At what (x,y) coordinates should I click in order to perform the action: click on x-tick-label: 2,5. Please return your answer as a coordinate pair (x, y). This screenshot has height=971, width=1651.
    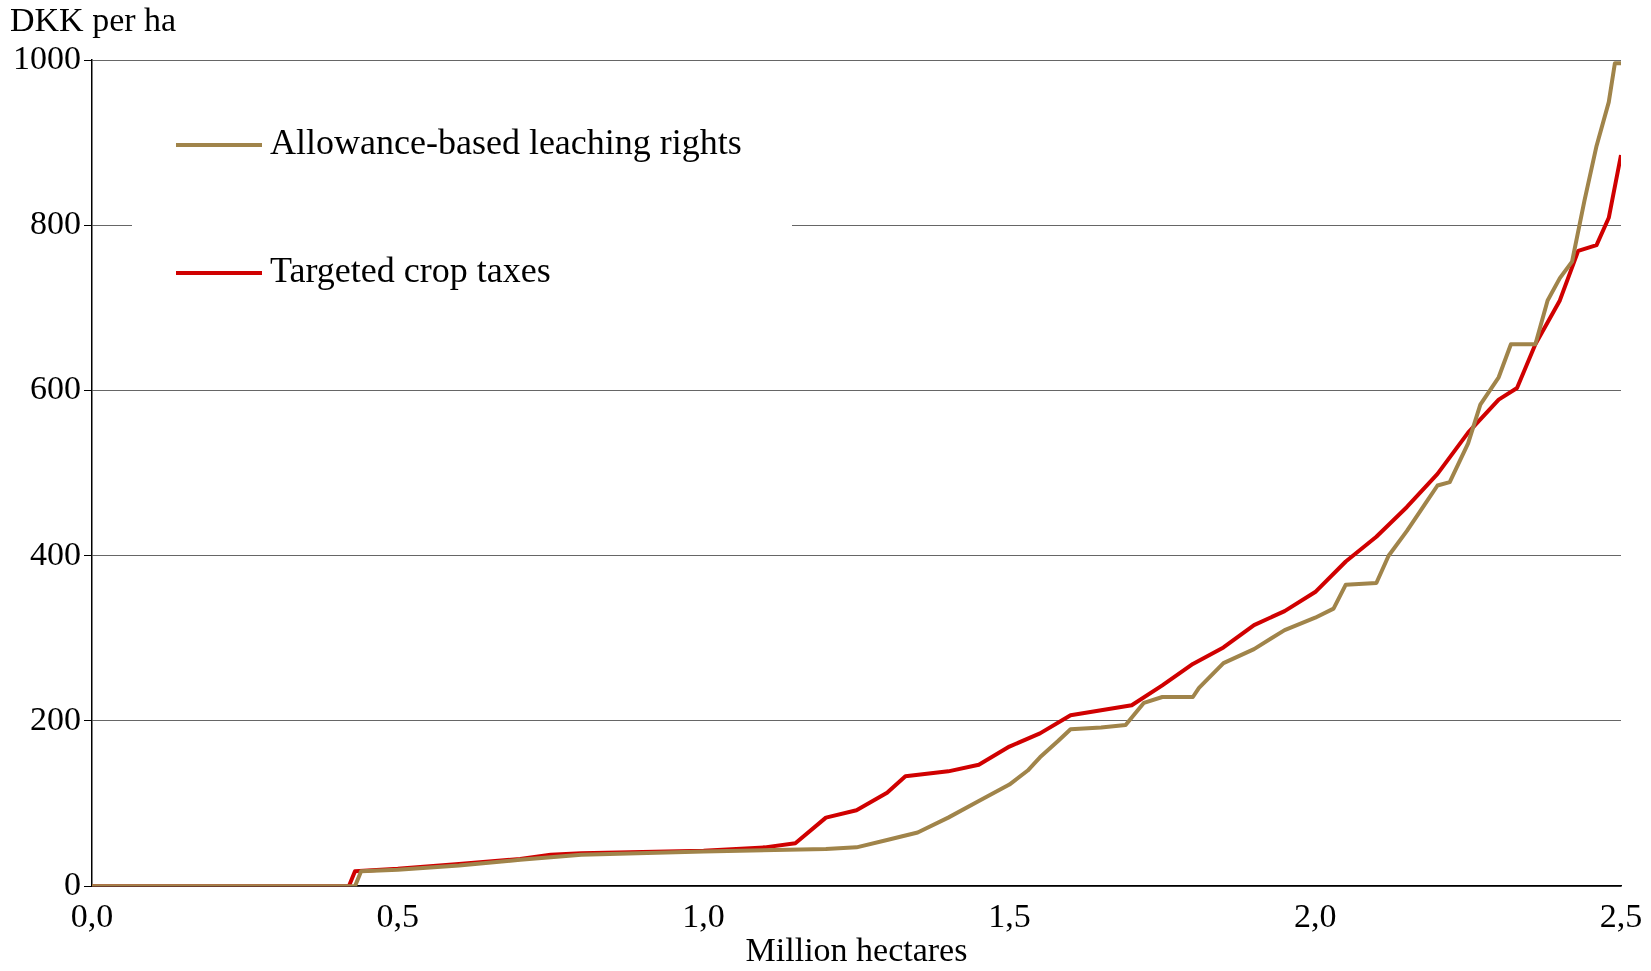
    Looking at the image, I should click on (1621, 915).